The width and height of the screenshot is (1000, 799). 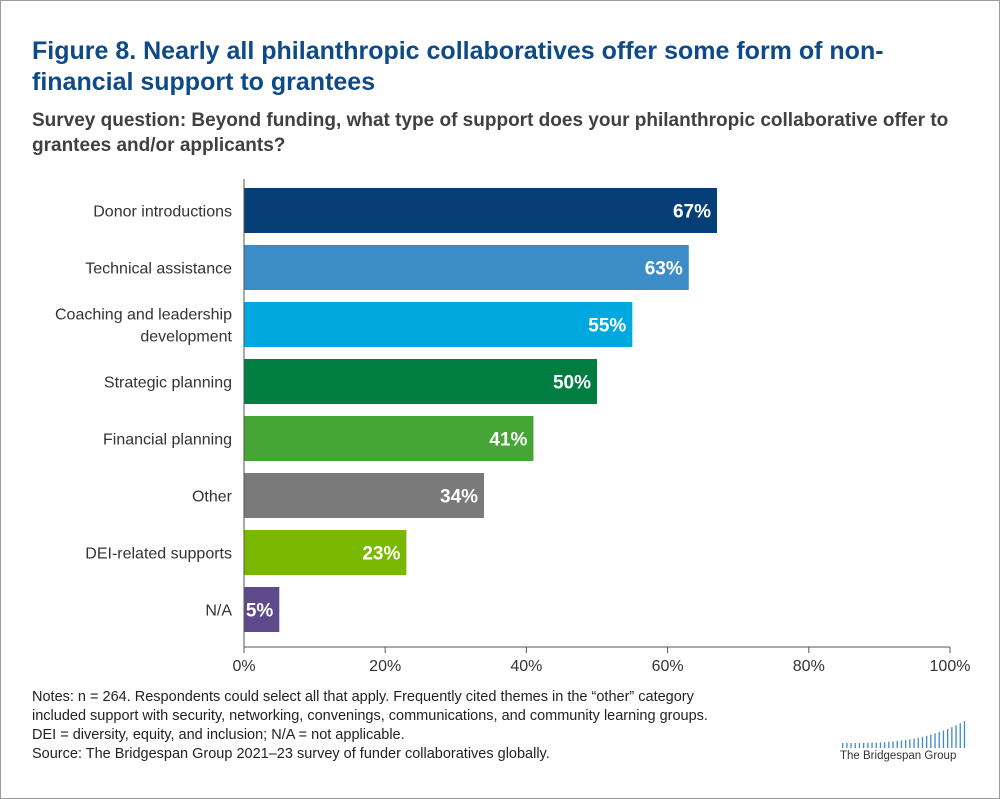 What do you see at coordinates (162, 212) in the screenshot?
I see `category-label: Donor introductions` at bounding box center [162, 212].